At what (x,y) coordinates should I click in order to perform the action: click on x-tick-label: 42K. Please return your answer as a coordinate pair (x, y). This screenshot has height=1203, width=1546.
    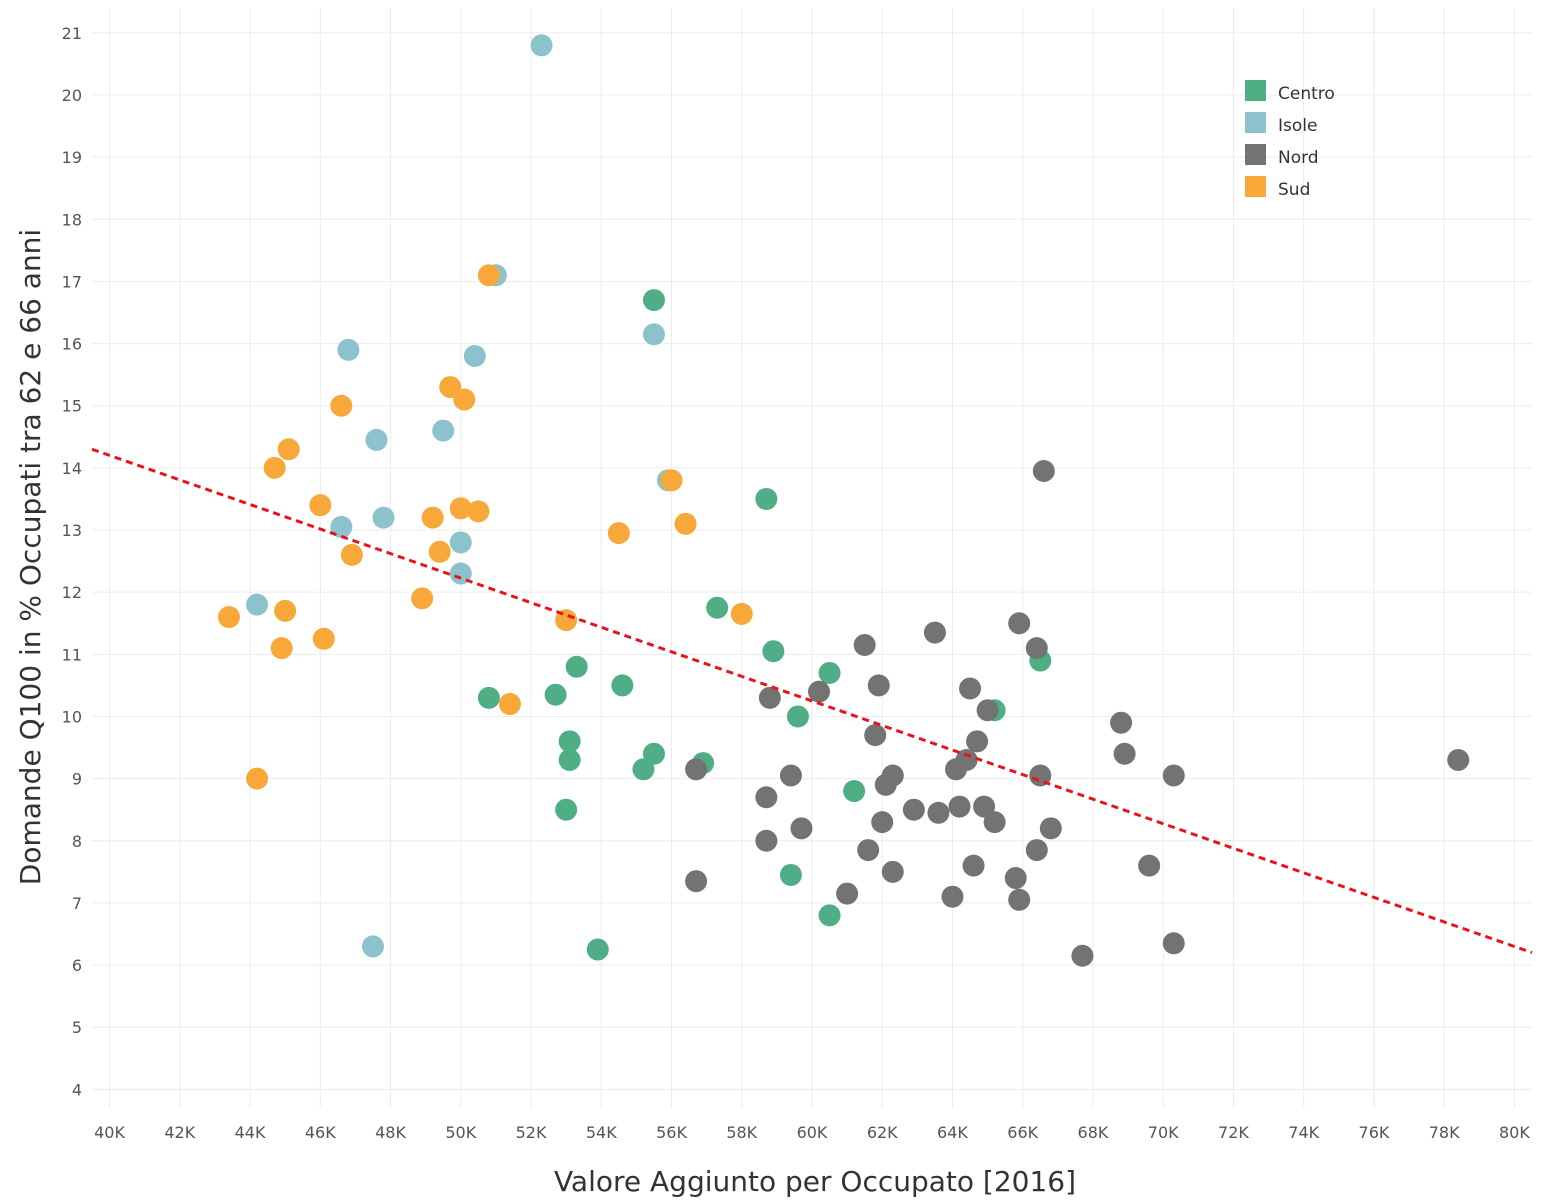
    Looking at the image, I should click on (179, 1132).